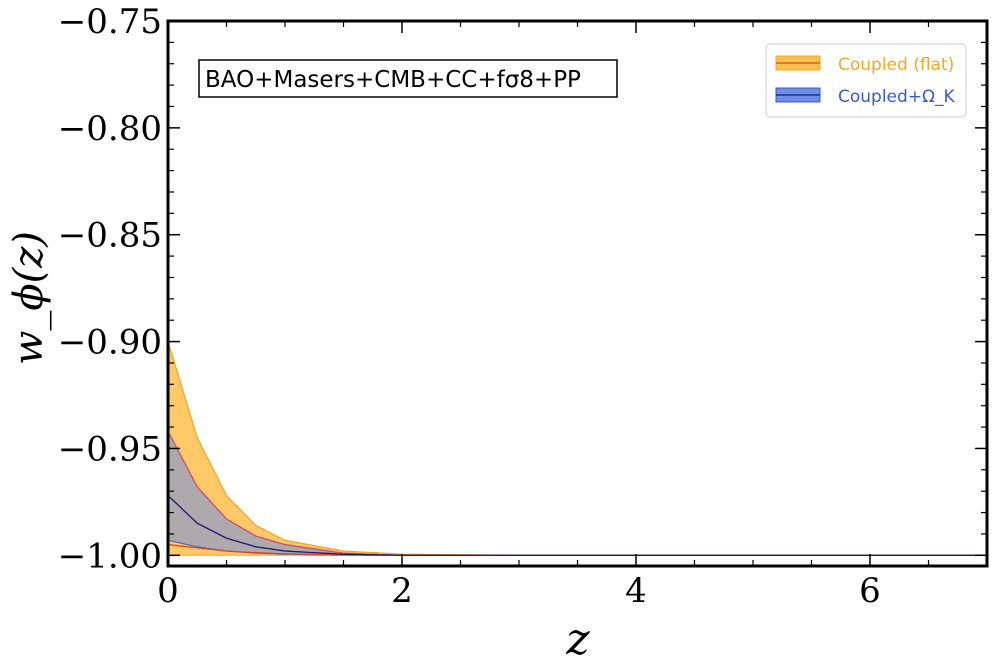 The image size is (997, 664). Describe the element at coordinates (110, 22) in the screenshot. I see `y-tick-label: −0.75` at that location.